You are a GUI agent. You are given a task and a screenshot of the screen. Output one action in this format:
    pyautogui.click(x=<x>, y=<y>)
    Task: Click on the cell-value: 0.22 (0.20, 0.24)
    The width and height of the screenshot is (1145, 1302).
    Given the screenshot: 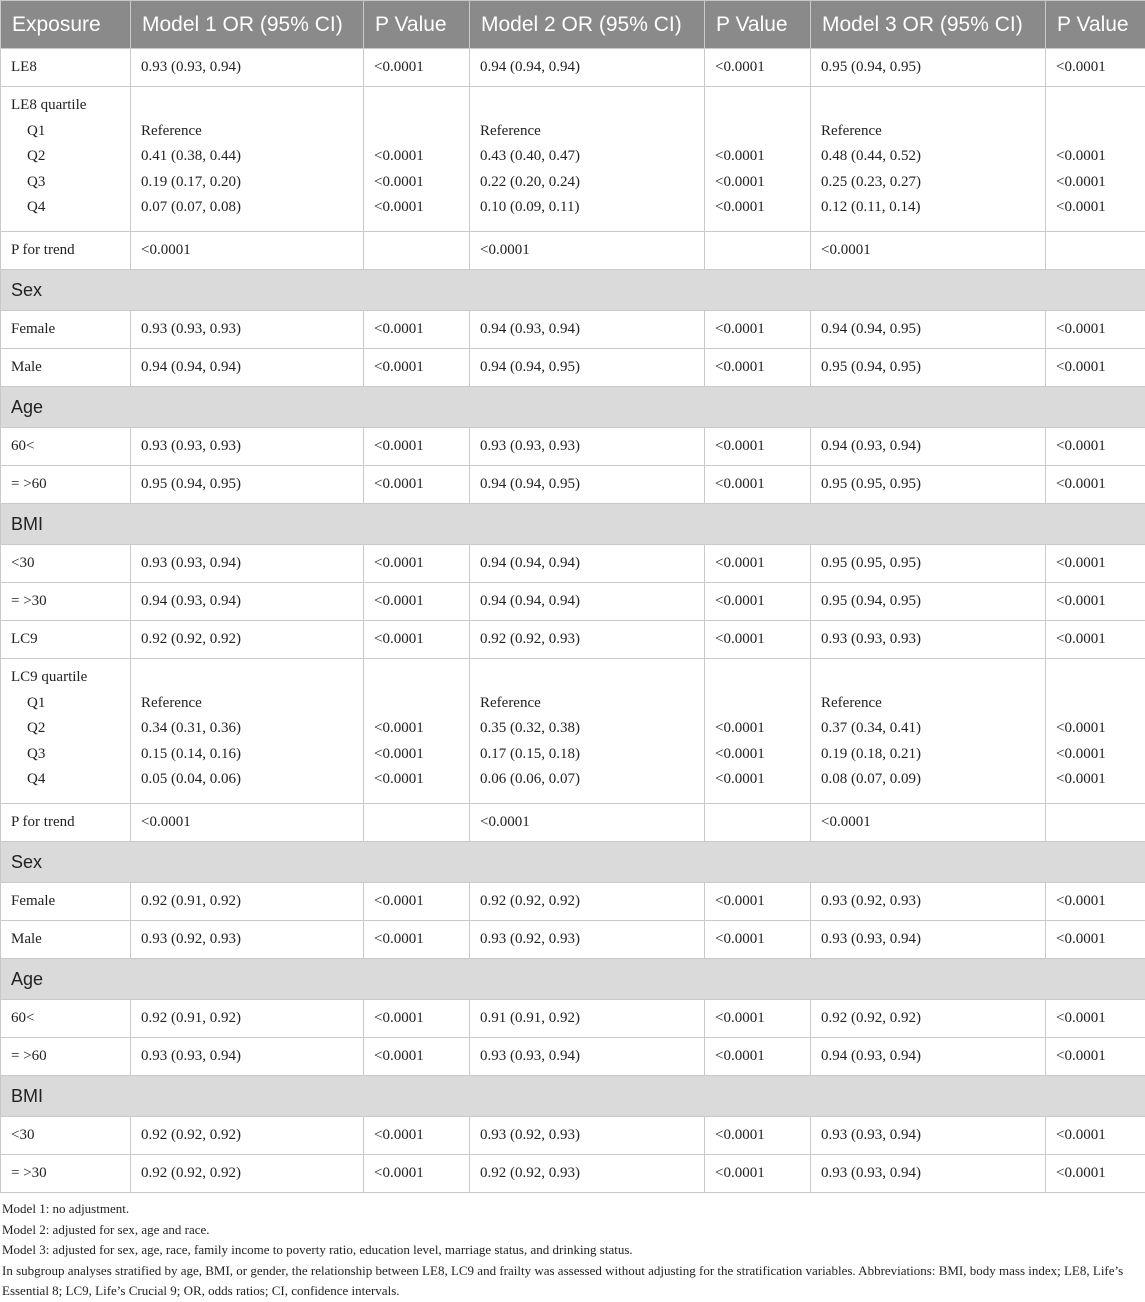 What is the action you would take?
    pyautogui.click(x=587, y=183)
    